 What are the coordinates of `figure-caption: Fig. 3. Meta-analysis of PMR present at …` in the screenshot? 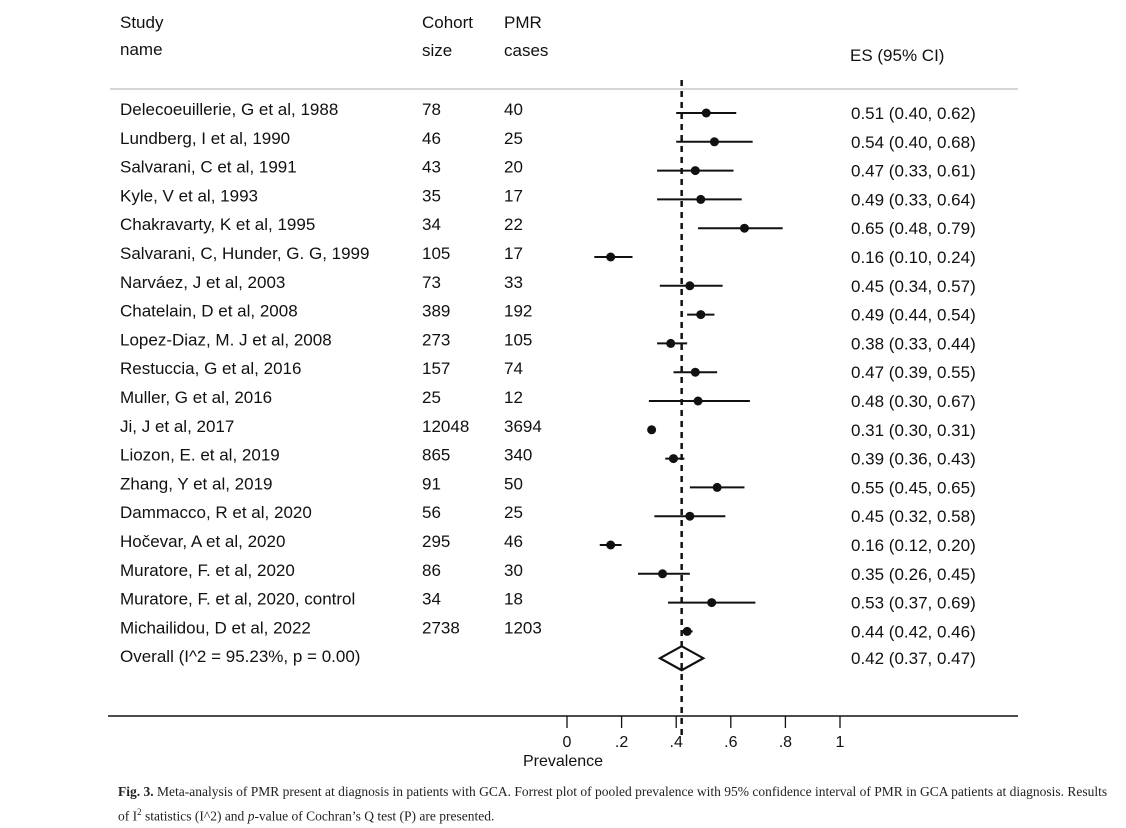 It's located at (613, 804).